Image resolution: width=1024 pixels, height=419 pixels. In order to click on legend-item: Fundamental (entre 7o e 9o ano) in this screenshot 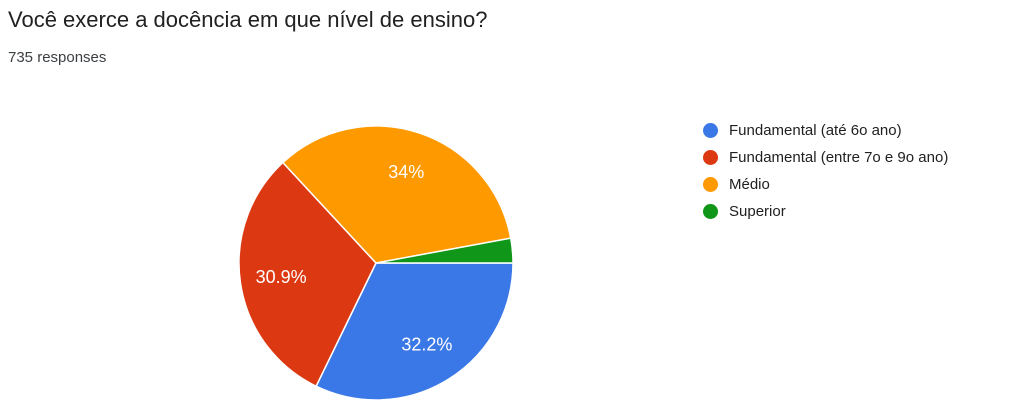, I will do `click(825, 157)`.